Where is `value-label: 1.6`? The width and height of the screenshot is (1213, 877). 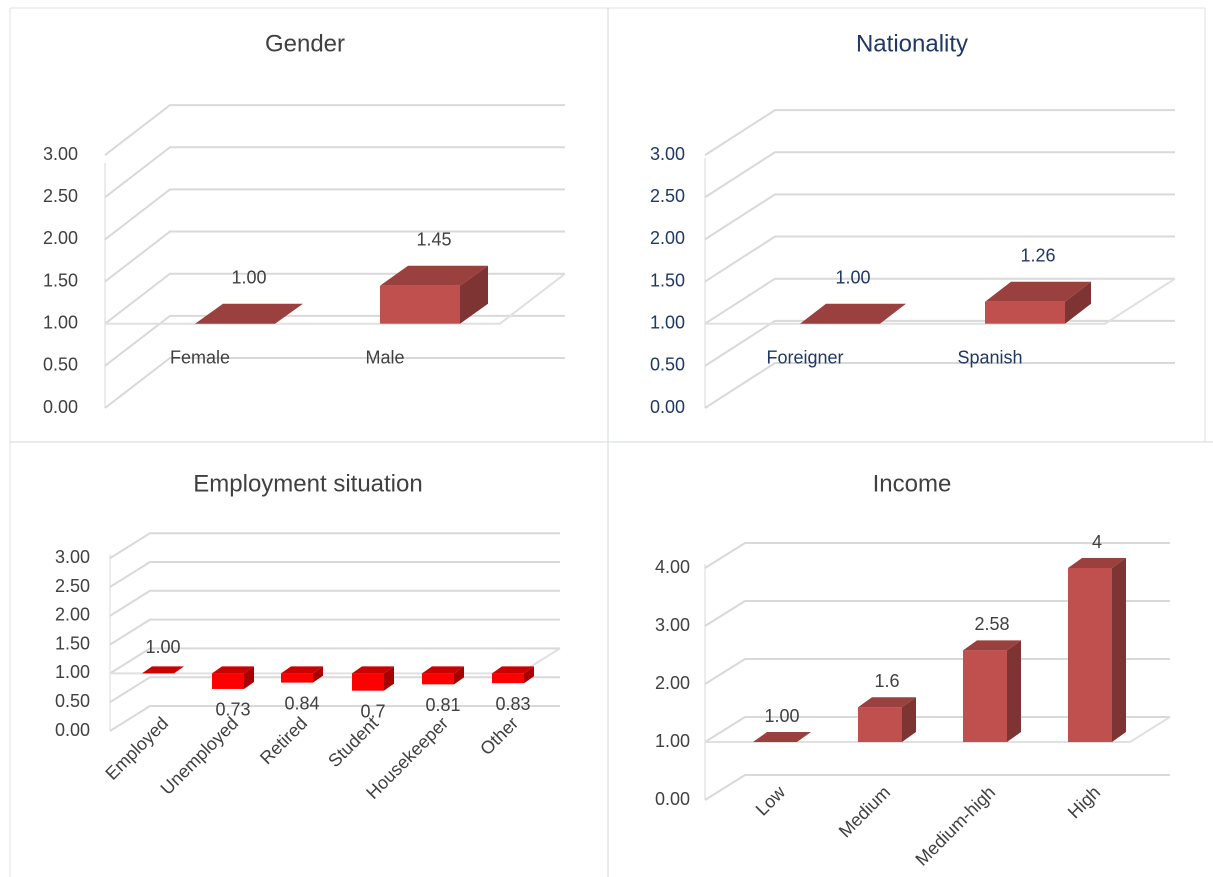
value-label: 1.6 is located at coordinates (886, 681).